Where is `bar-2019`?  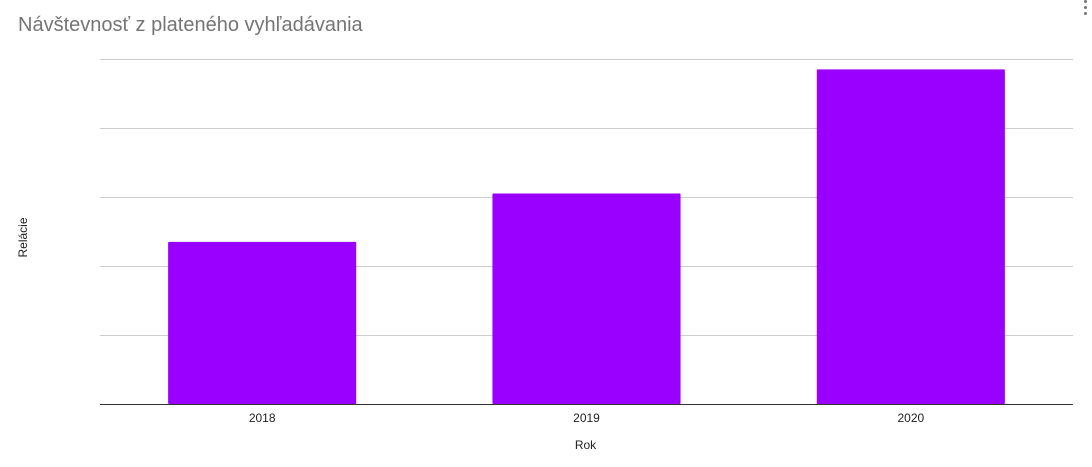 bar-2019 is located at coordinates (586, 298).